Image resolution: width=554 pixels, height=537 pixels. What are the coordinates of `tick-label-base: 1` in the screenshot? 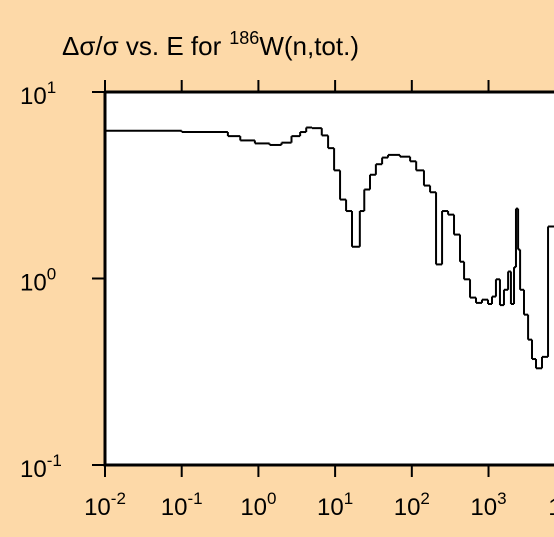 It's located at (551, 507).